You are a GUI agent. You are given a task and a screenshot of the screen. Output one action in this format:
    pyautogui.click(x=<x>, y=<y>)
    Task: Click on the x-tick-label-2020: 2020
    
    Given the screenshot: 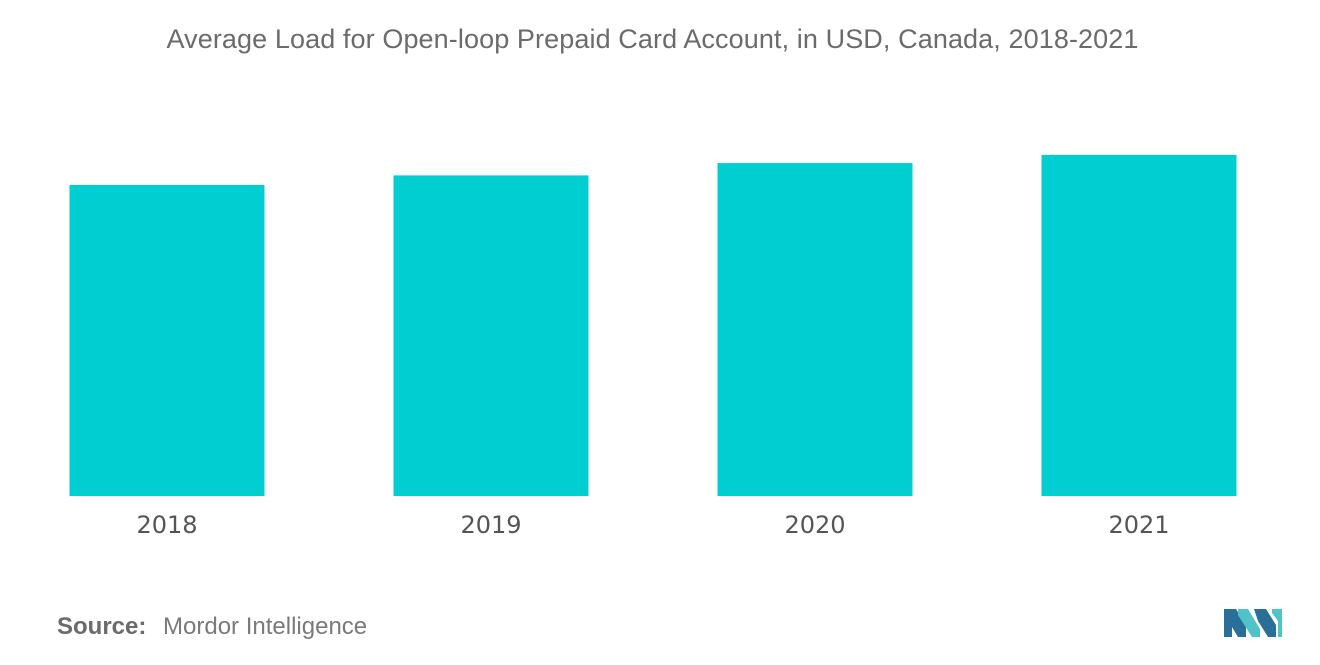 What is the action you would take?
    pyautogui.click(x=814, y=525)
    